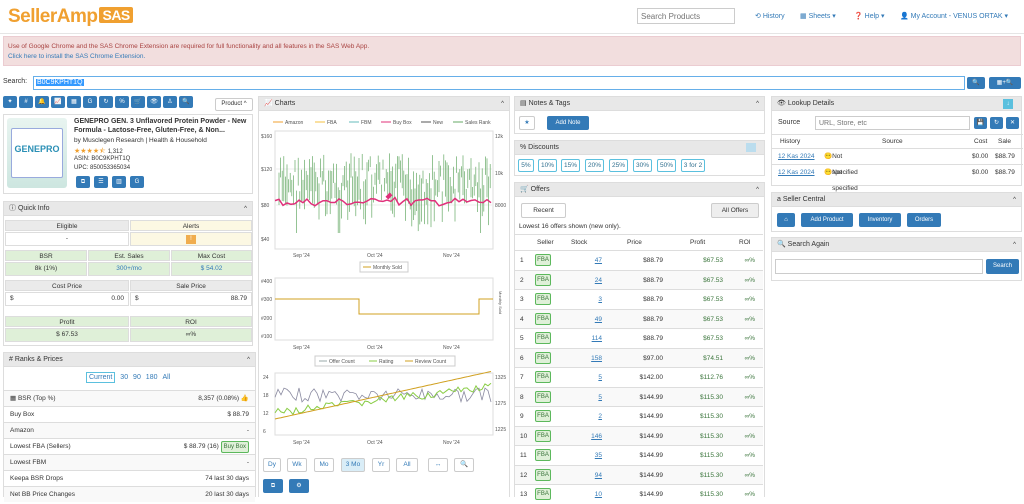 The width and height of the screenshot is (1024, 504). Describe the element at coordinates (598, 260) in the screenshot. I see `offer-stock: 47` at that location.